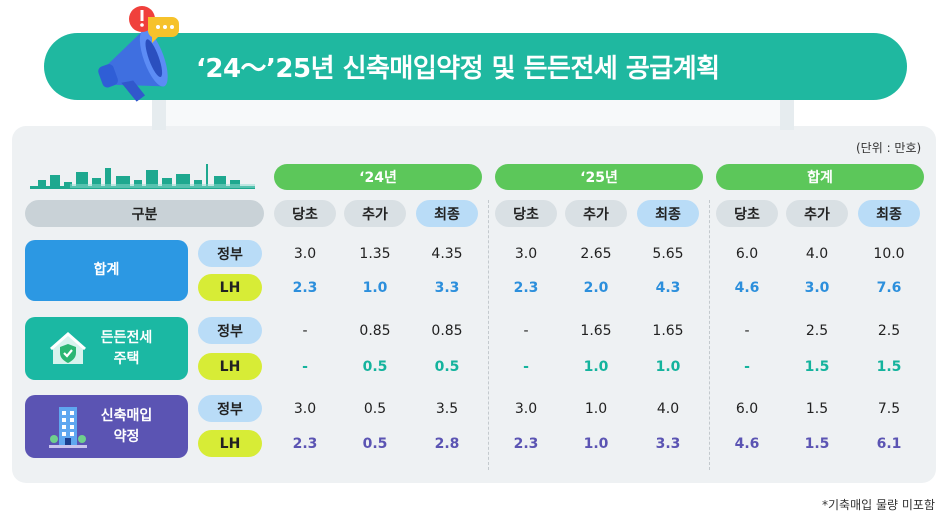 This screenshot has height=521, width=948. I want to click on table-cell: 4.3, so click(668, 287).